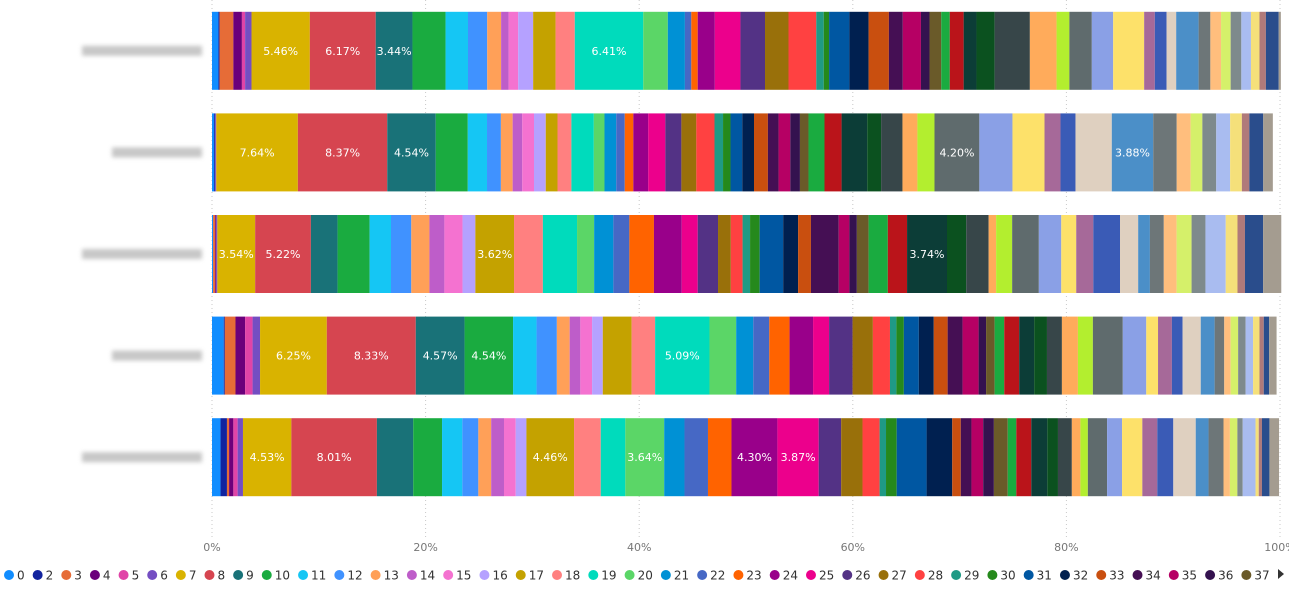 The width and height of the screenshot is (1289, 593). I want to click on data-label: 3.64%, so click(644, 457).